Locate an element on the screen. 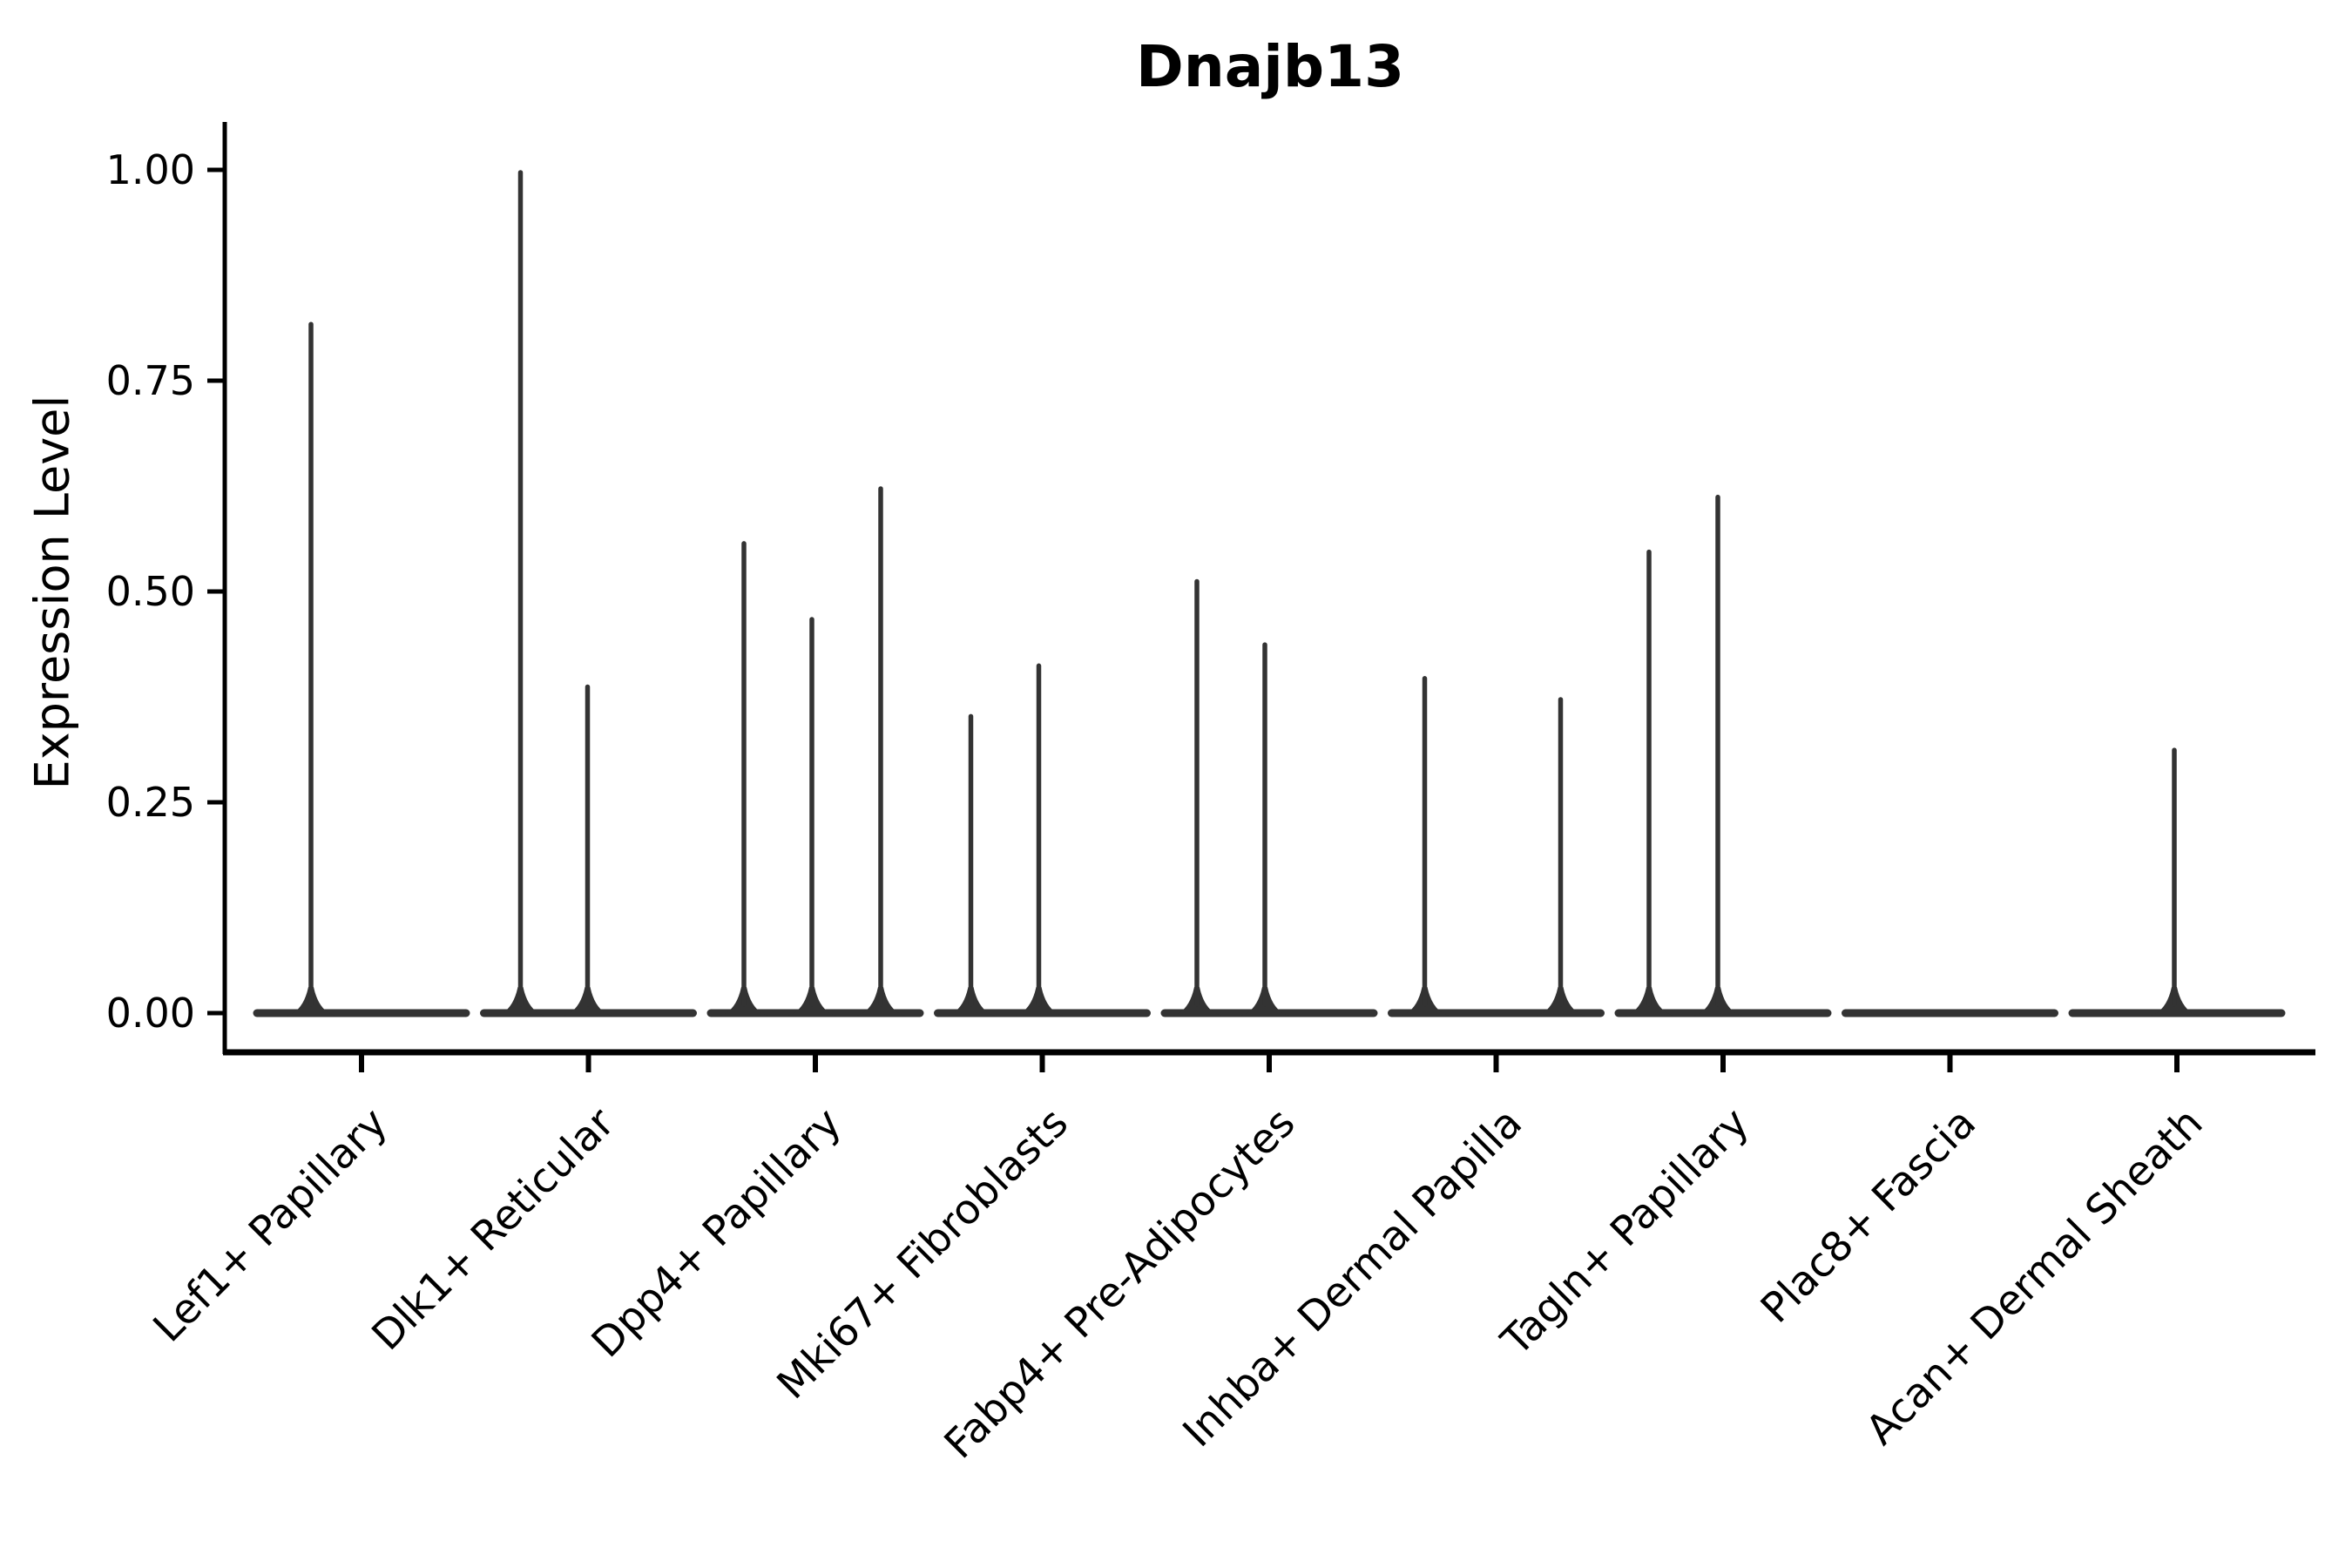  x-axis-category-label: Tagln+ Papillary is located at coordinates (1625, 1232).